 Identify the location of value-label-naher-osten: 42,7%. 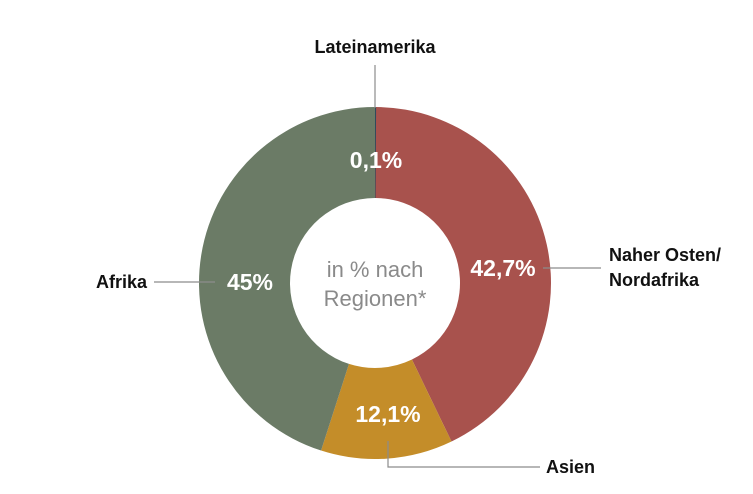
(502, 268).